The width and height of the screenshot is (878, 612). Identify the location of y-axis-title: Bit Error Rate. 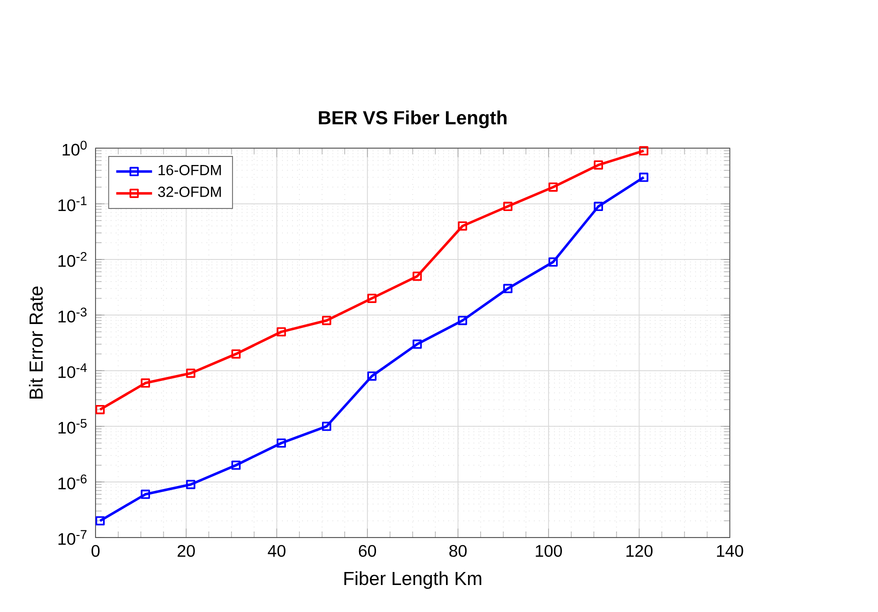
(35, 342).